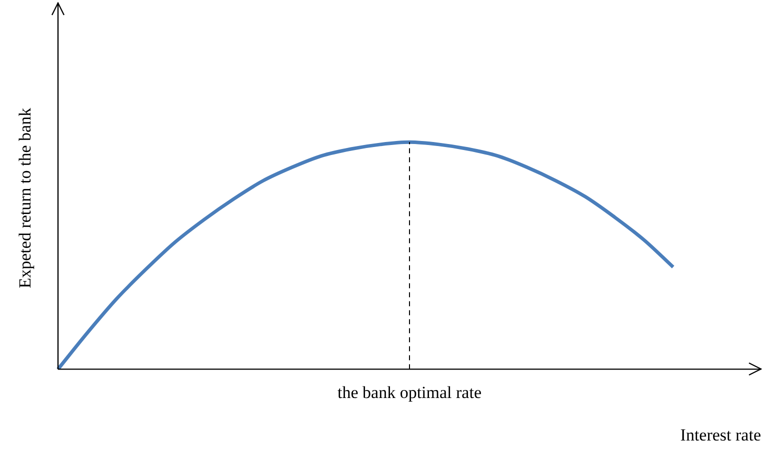 This screenshot has height=450, width=783. What do you see at coordinates (24, 197) in the screenshot?
I see `y-axis-title: Expeted return to the bank` at bounding box center [24, 197].